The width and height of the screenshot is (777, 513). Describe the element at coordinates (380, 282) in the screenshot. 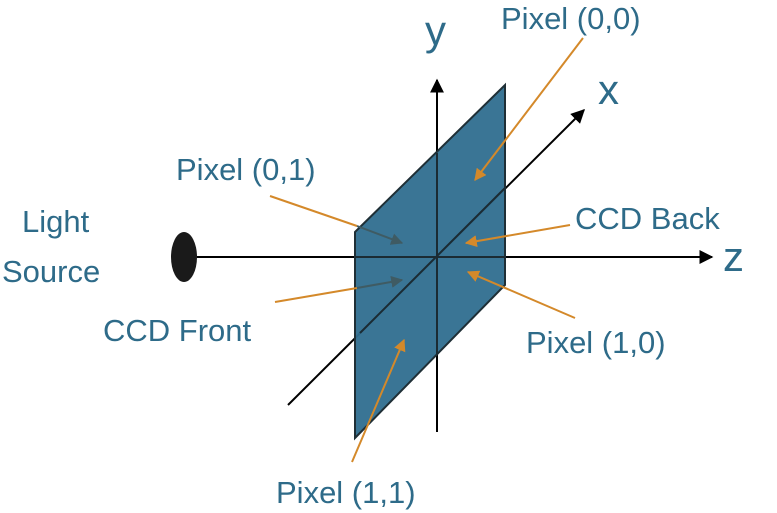

I see `arrow-ccd-front-inner` at that location.